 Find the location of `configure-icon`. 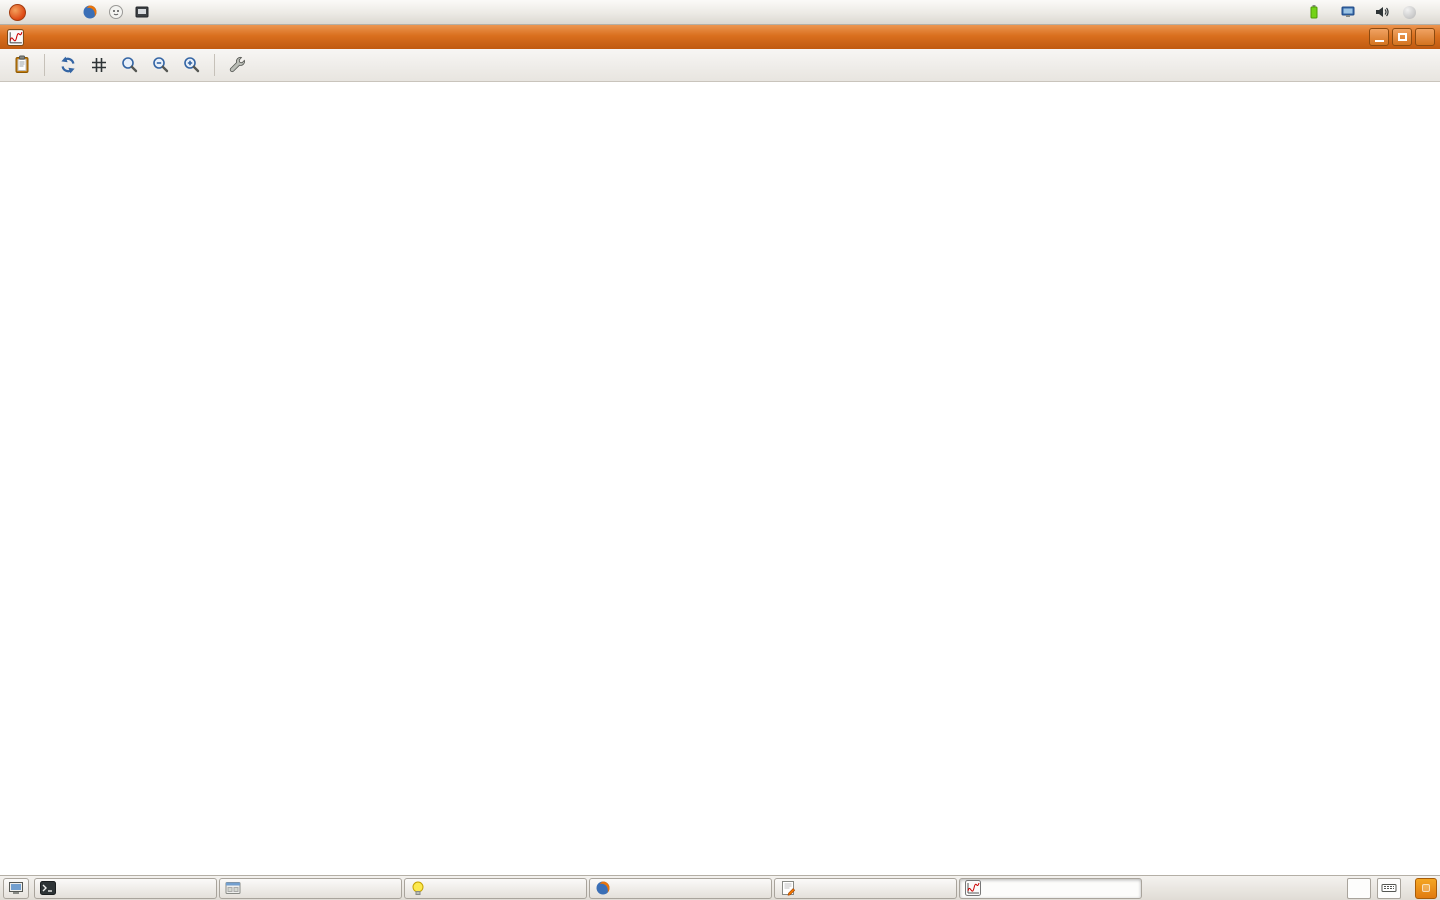

configure-icon is located at coordinates (237, 64).